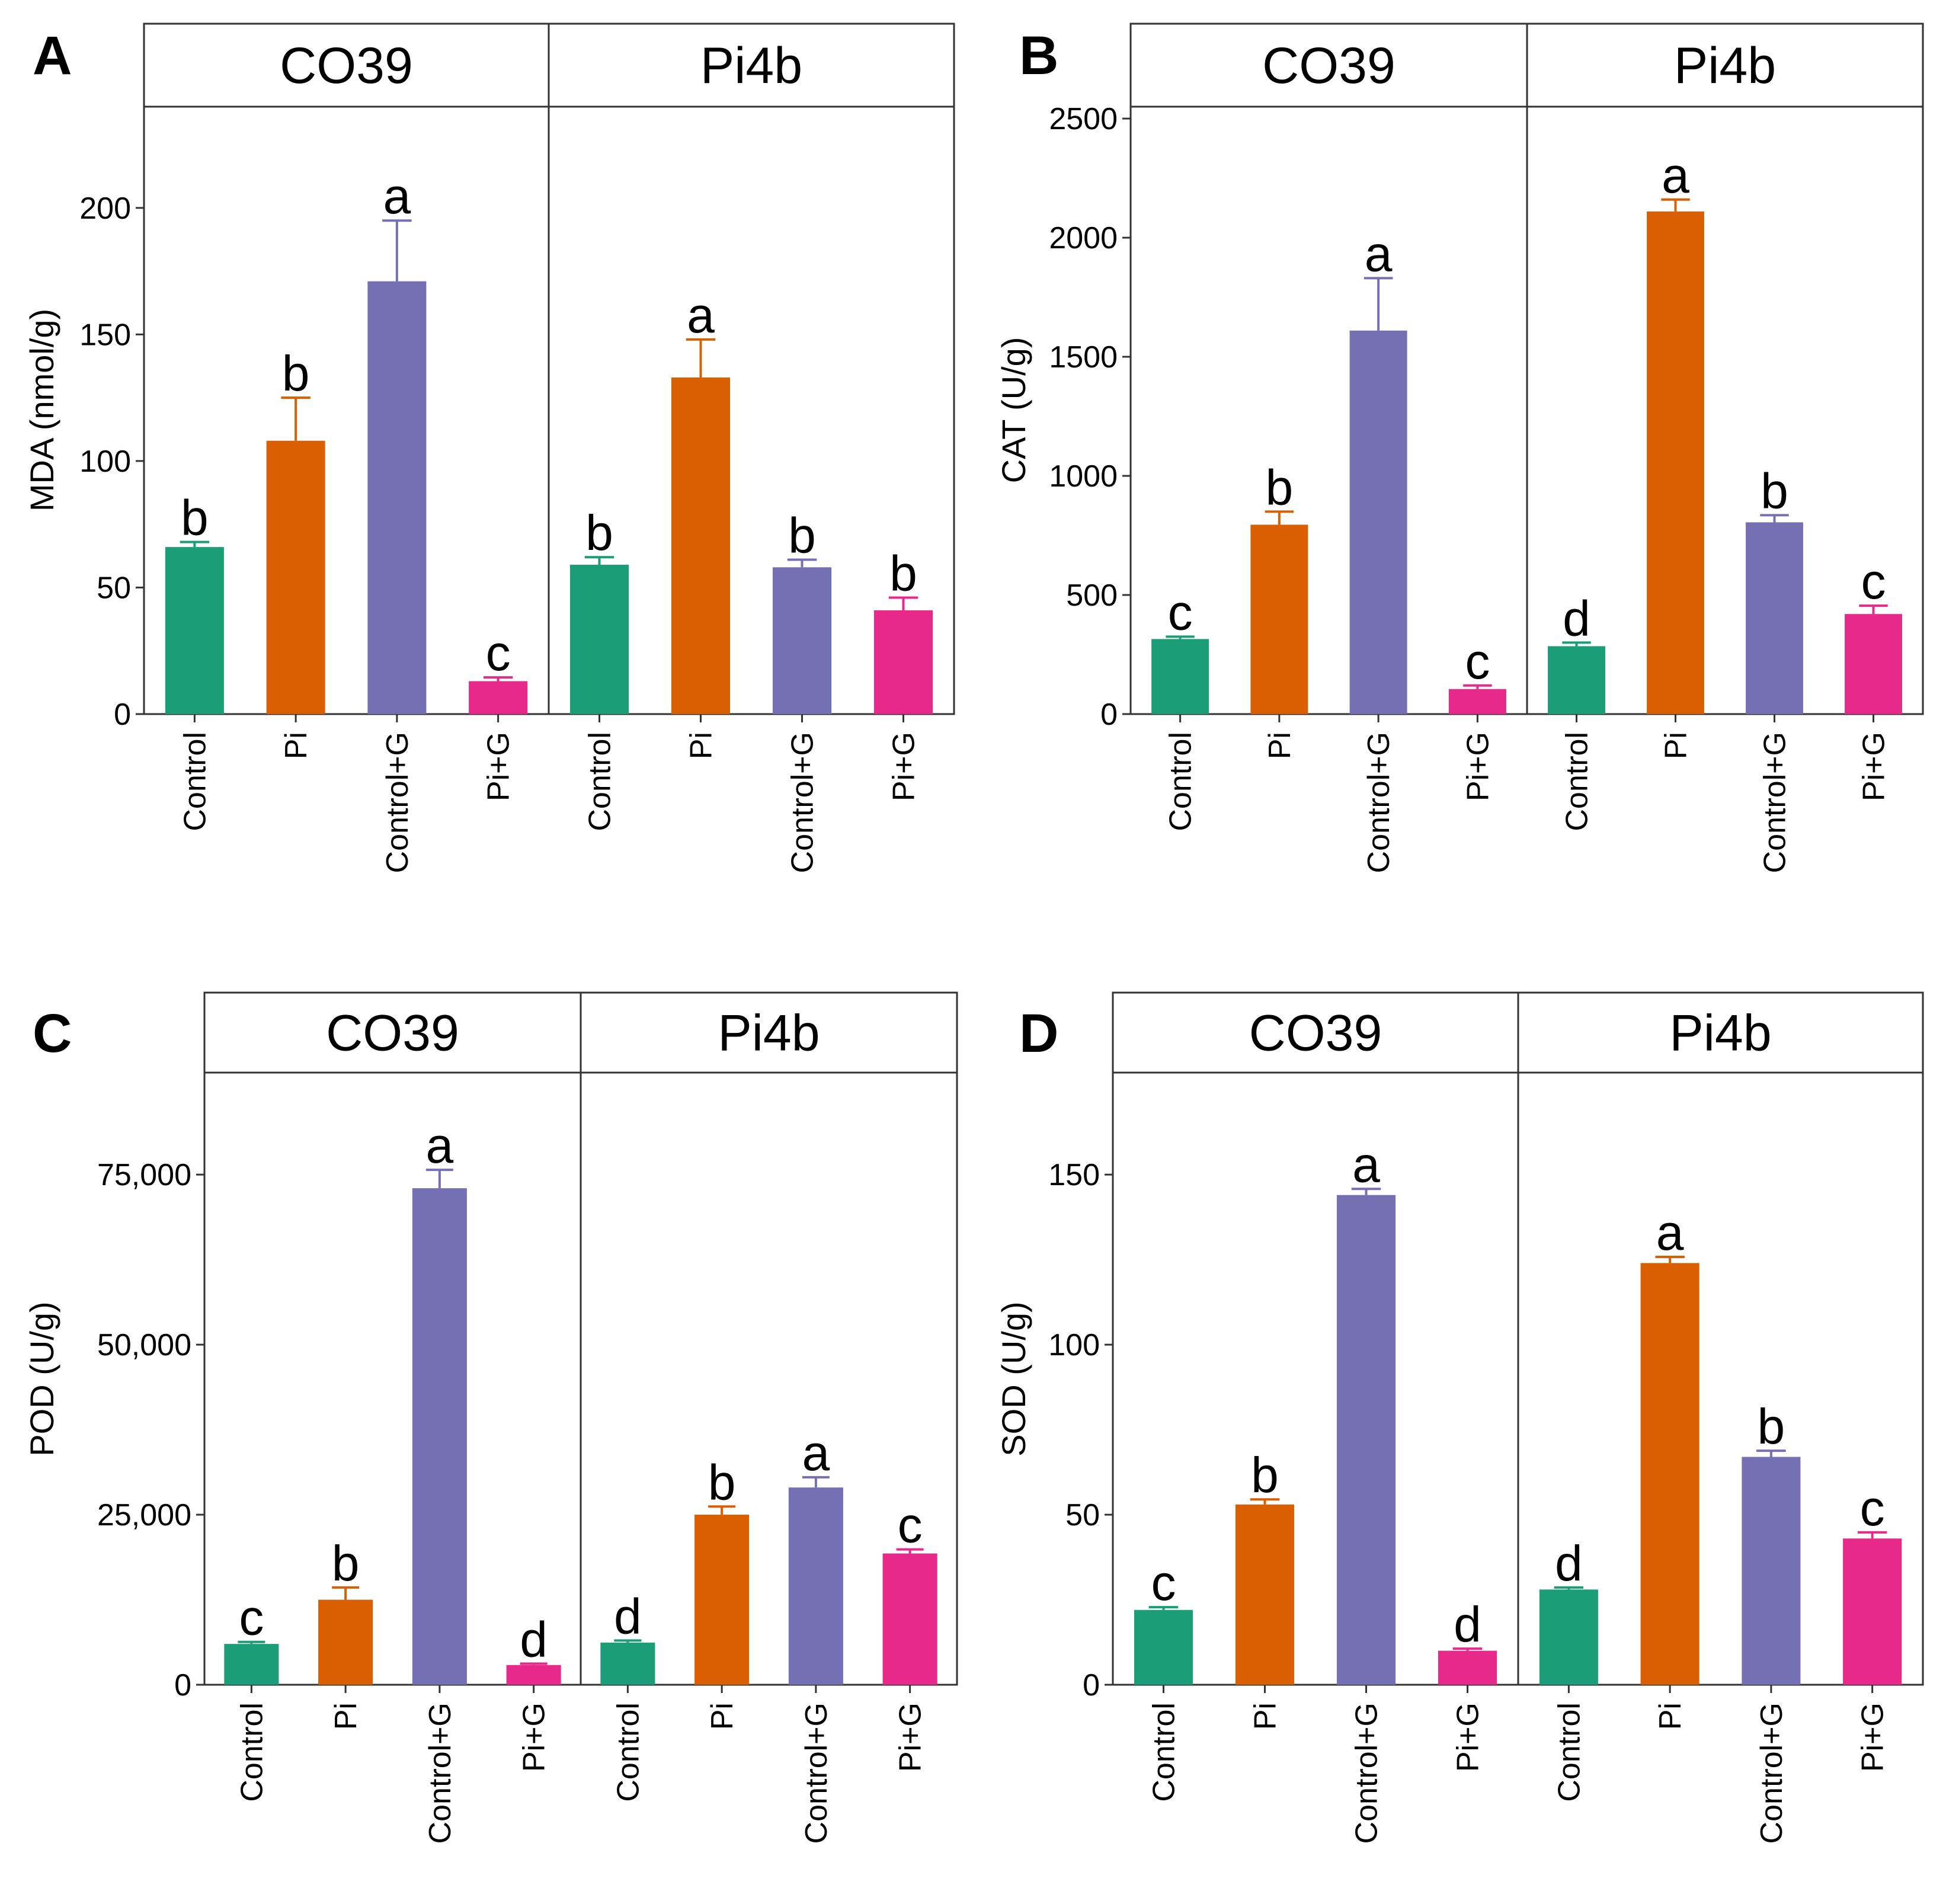 The image size is (1946, 1904). Describe the element at coordinates (1083, 119) in the screenshot. I see `y-tick-label: 2500` at that location.